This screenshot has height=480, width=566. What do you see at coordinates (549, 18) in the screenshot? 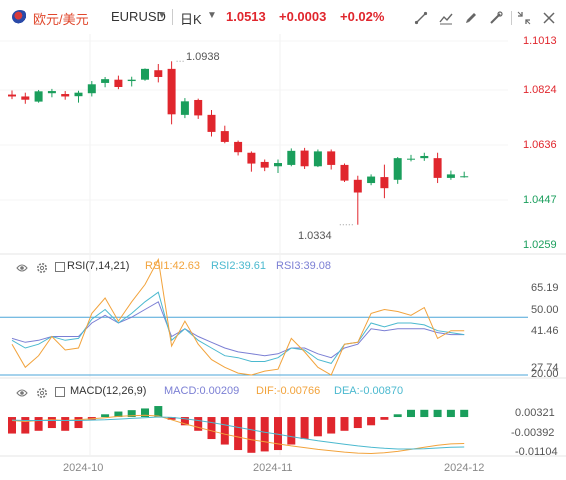
I see `close-icon` at bounding box center [549, 18].